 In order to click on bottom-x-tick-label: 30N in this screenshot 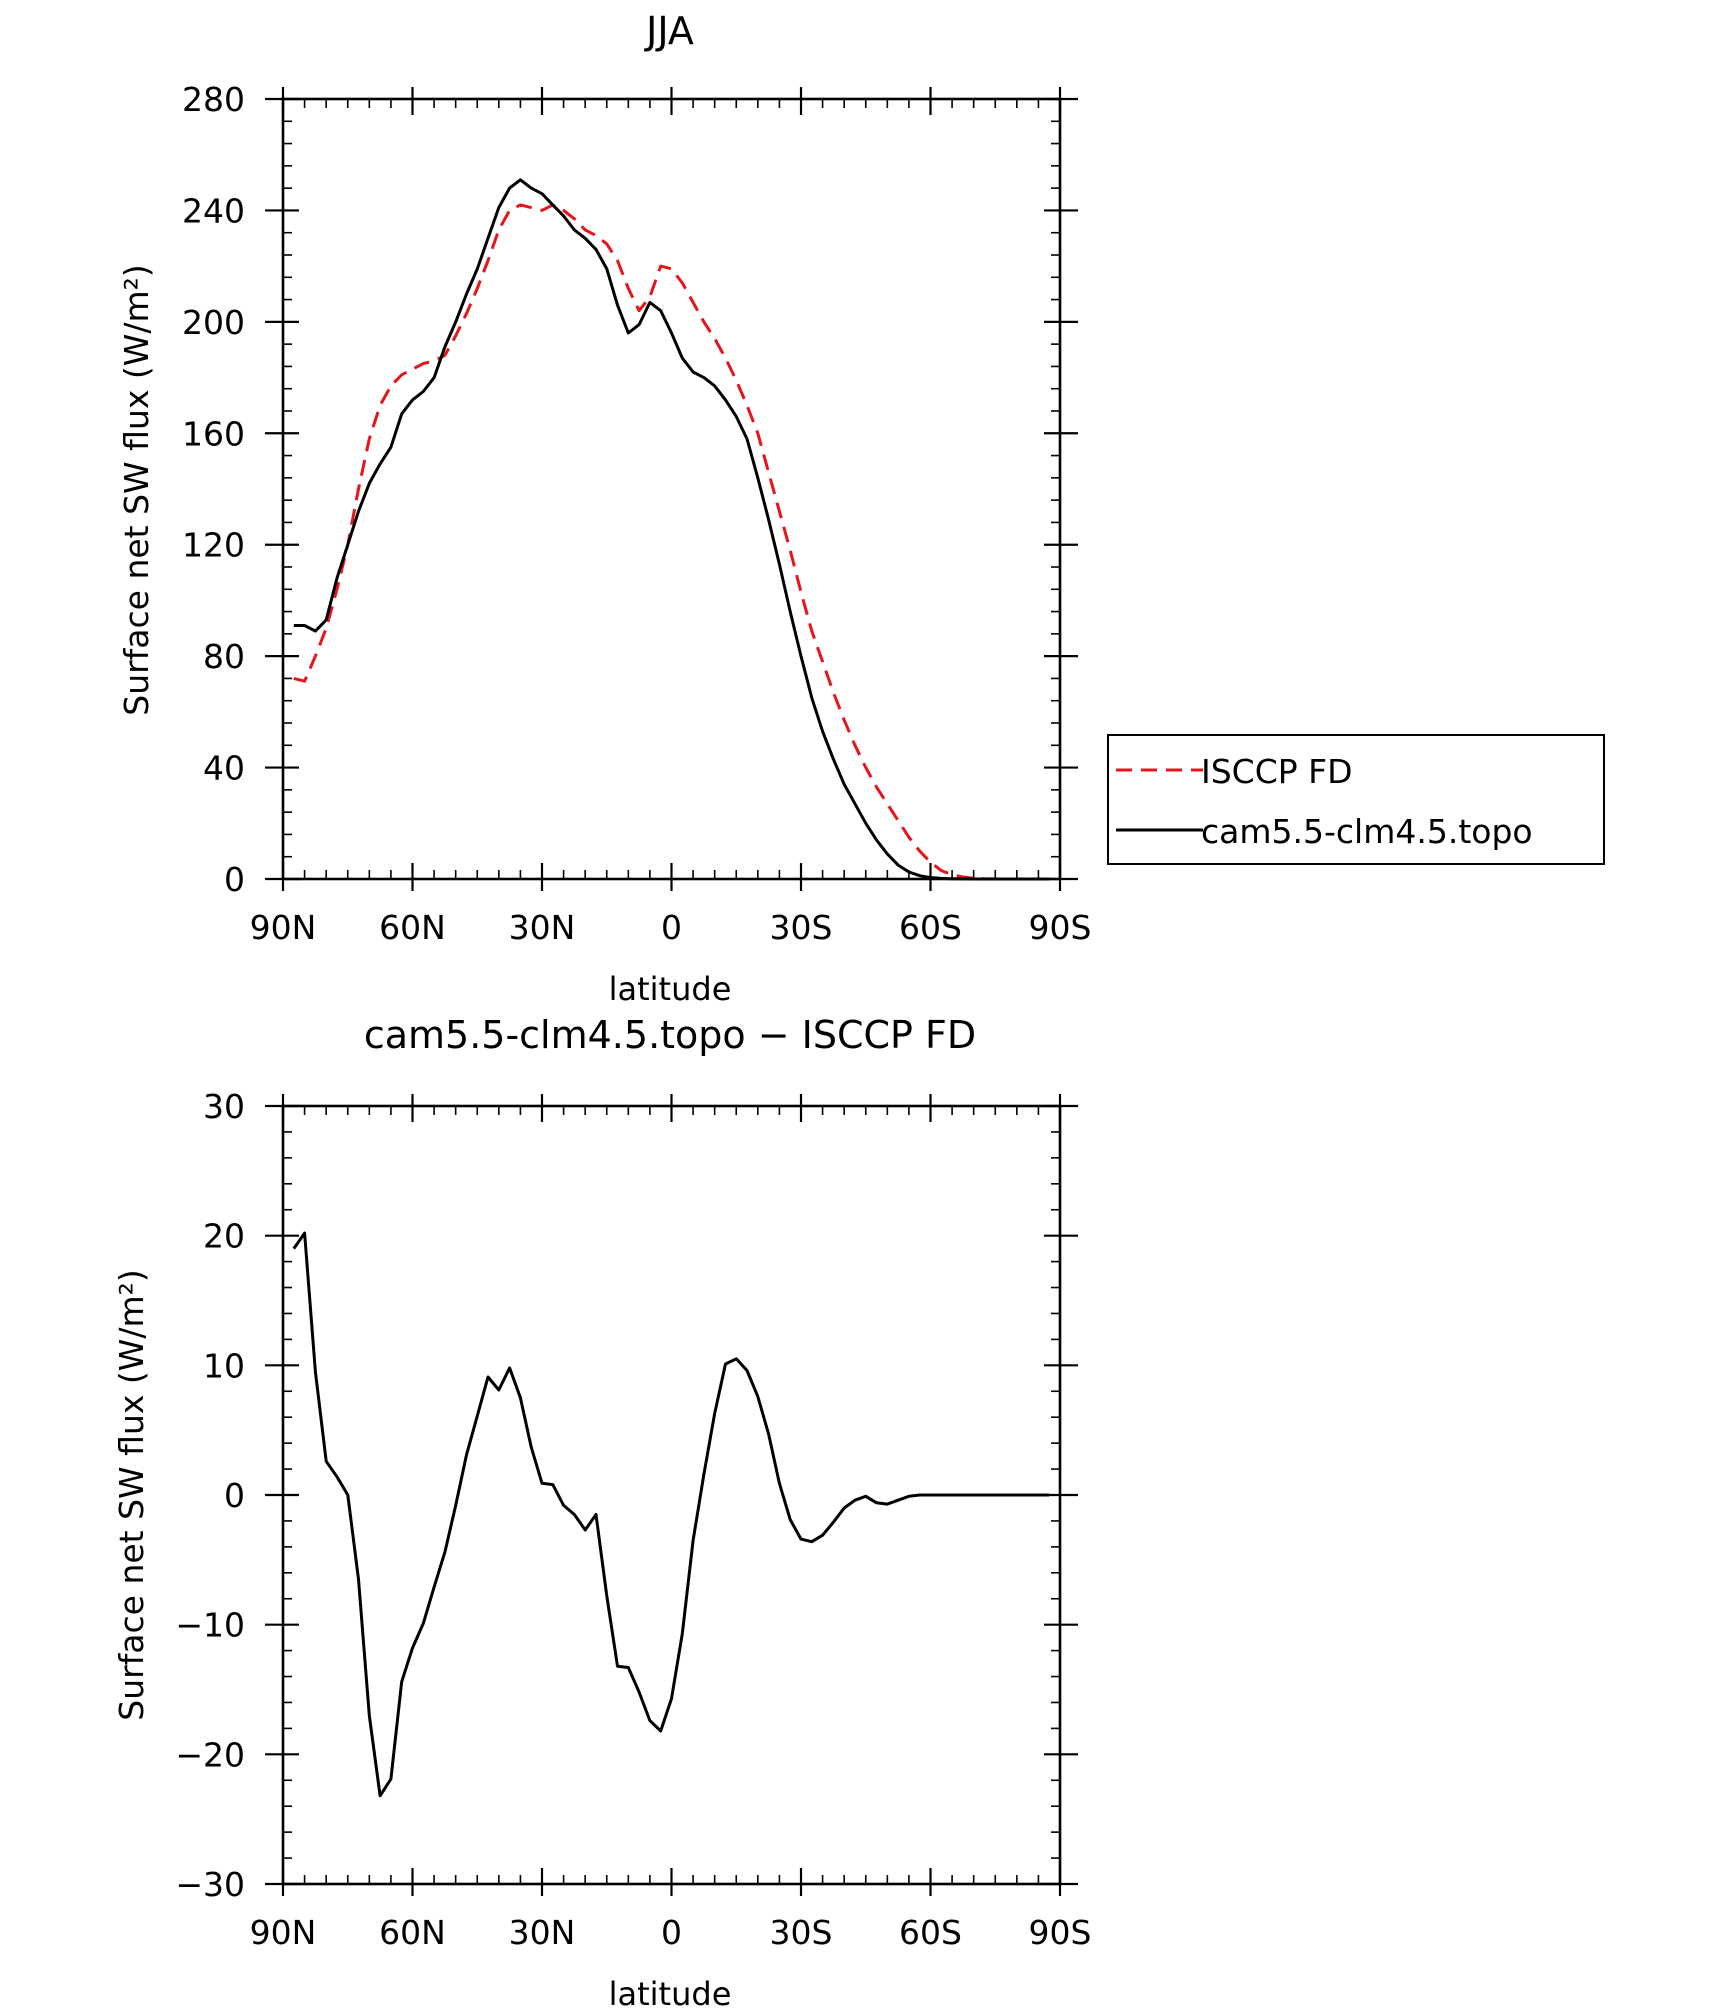, I will do `click(542, 1932)`.